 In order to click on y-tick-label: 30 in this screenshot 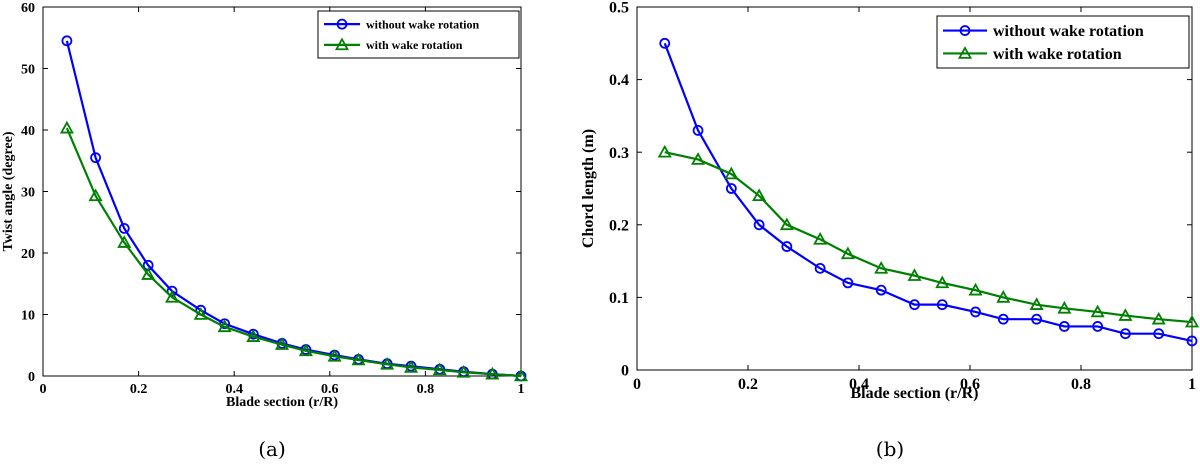, I will do `click(28, 192)`.